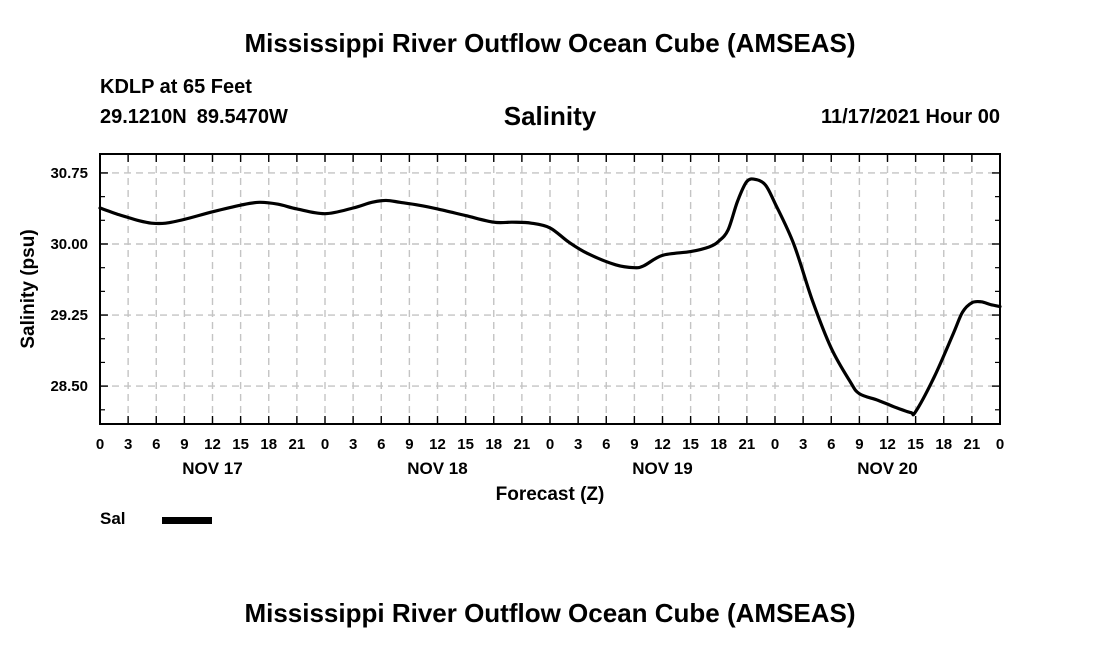 The width and height of the screenshot is (1100, 650). I want to click on y-axis-title: Salinity (psu), so click(28, 288).